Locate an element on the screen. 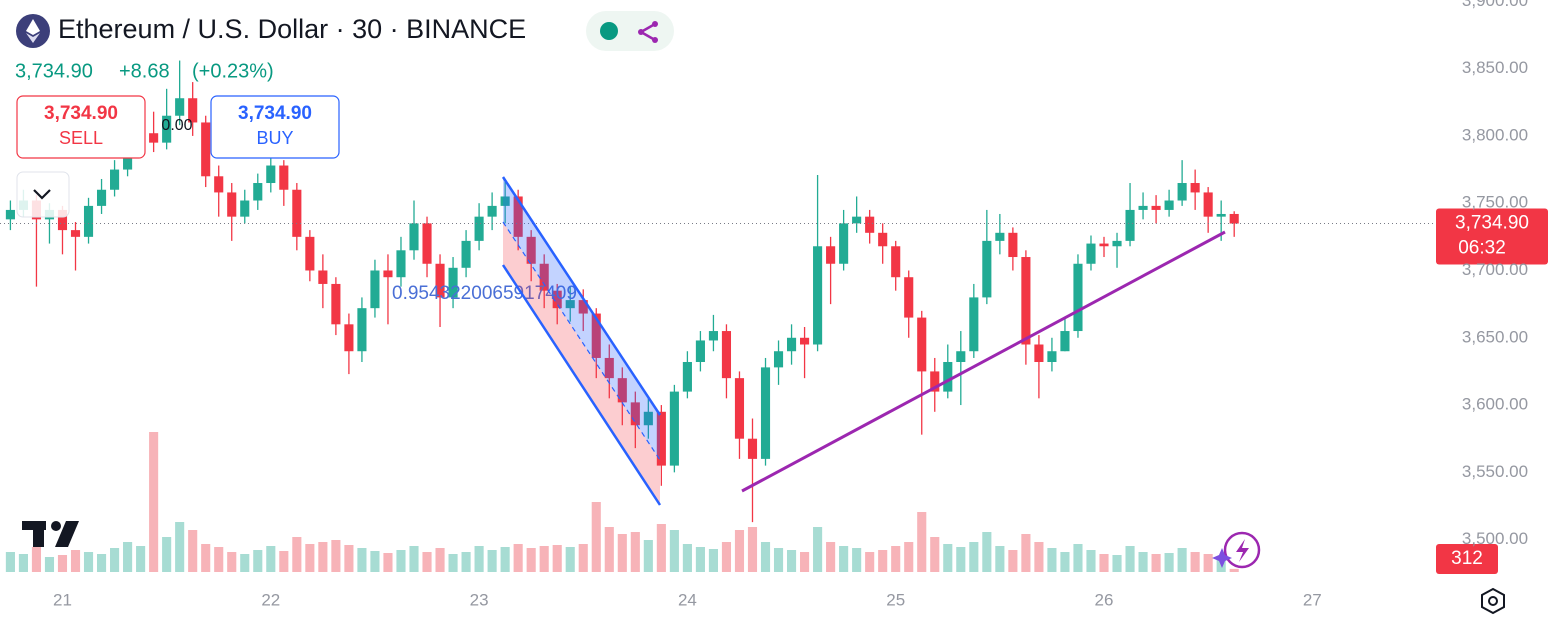 The width and height of the screenshot is (1553, 623). x-tick-label: 21 is located at coordinates (62, 599).